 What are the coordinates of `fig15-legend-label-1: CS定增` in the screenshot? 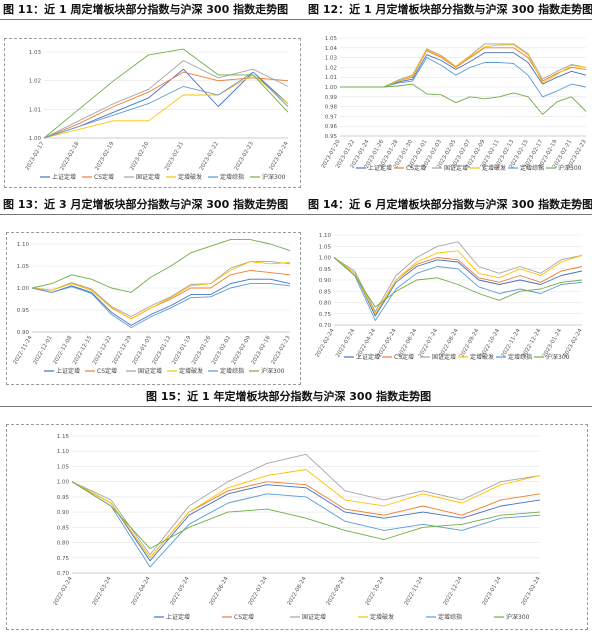 It's located at (244, 617).